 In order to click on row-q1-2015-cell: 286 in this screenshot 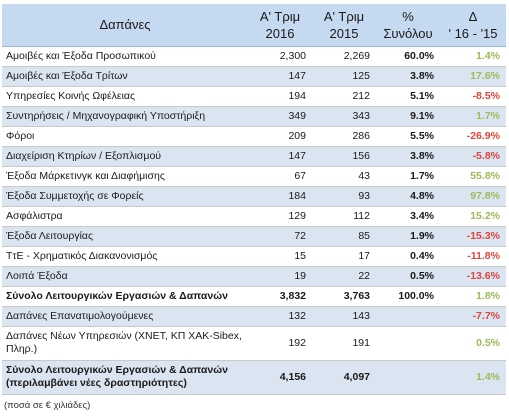, I will do `click(344, 136)`.